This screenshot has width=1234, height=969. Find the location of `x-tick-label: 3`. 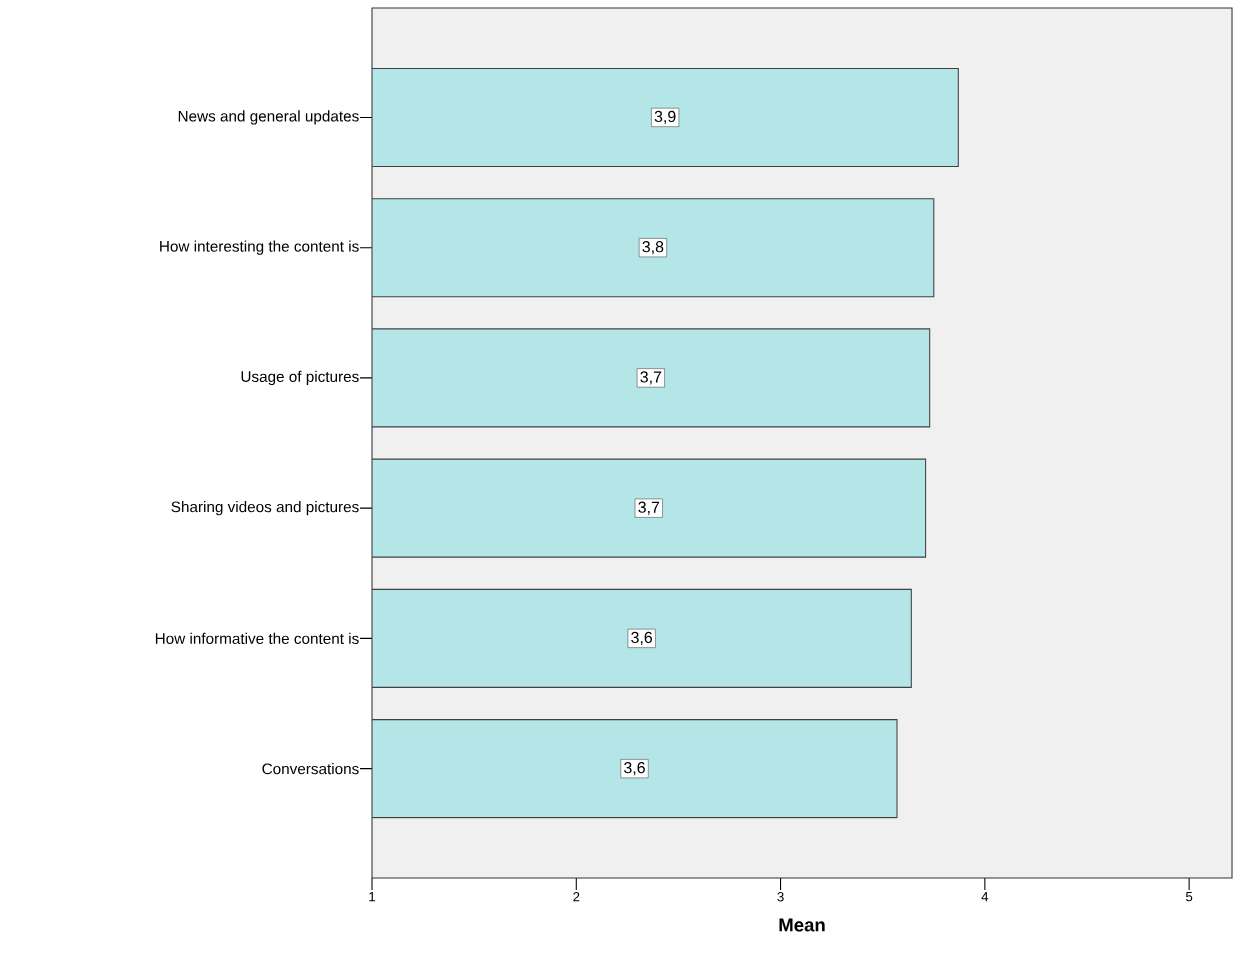

x-tick-label: 3 is located at coordinates (780, 897).